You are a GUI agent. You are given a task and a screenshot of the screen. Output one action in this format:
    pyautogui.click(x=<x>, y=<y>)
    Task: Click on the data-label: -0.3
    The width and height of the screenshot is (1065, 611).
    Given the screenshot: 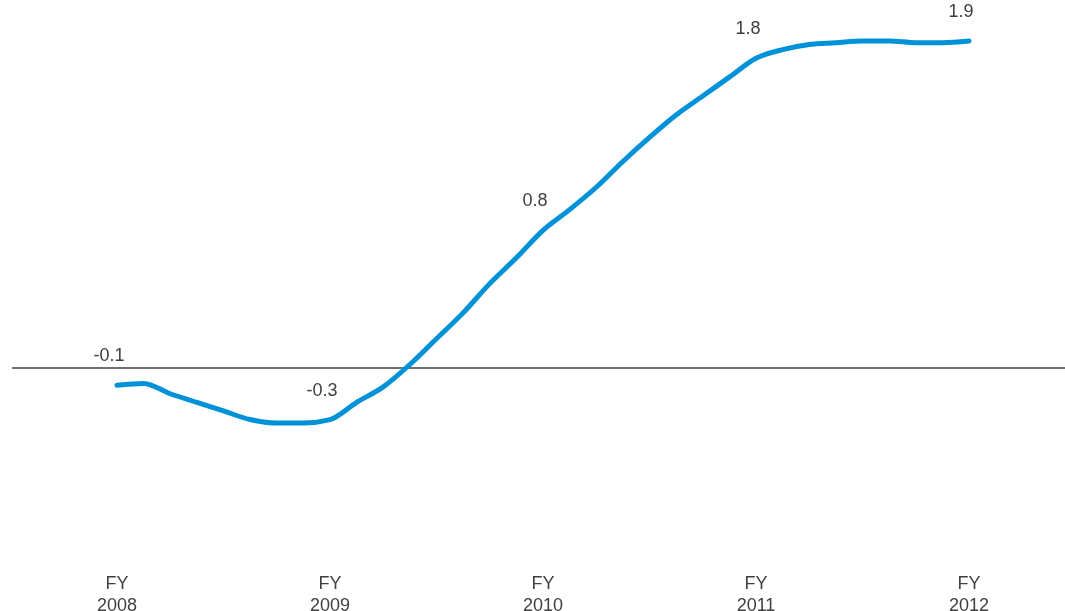 What is the action you would take?
    pyautogui.click(x=322, y=389)
    